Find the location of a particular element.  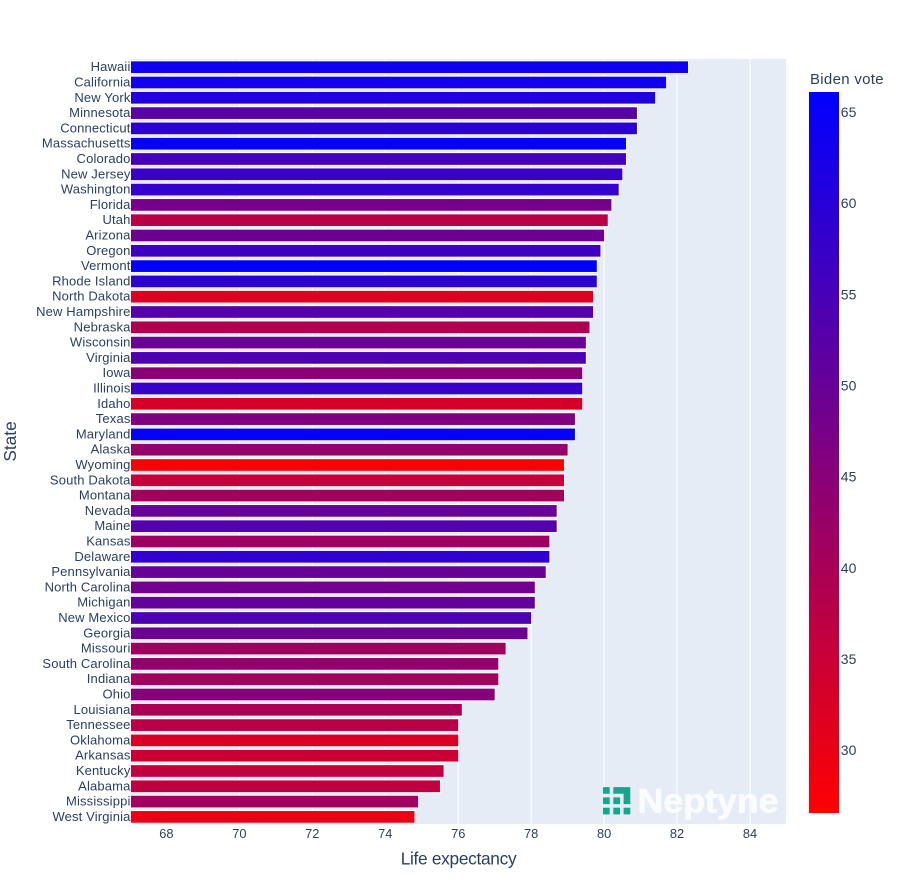

svg-text: Utah is located at coordinates (116, 219).